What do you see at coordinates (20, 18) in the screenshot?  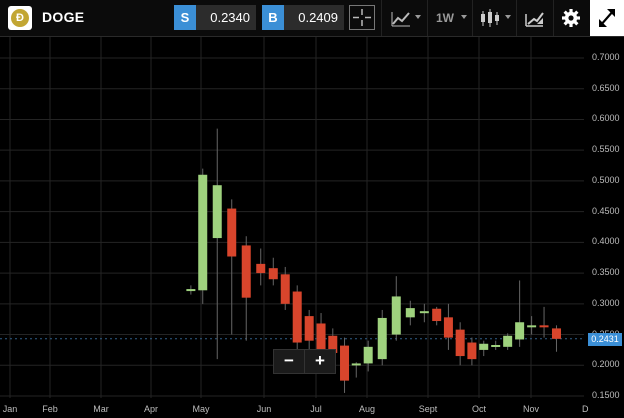 I see `doge-logo-icon: Ð` at bounding box center [20, 18].